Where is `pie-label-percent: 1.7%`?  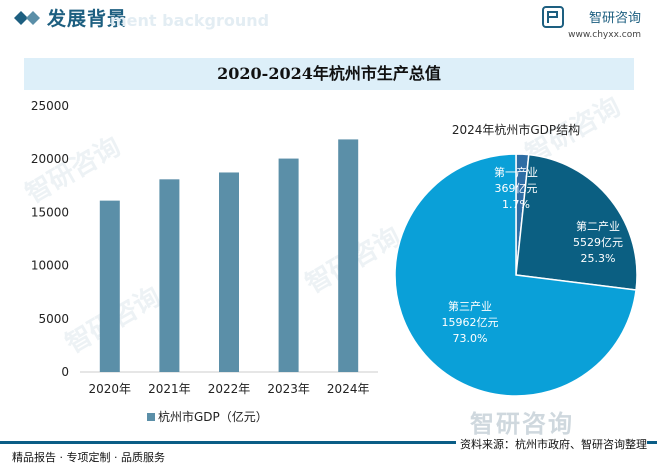 pie-label-percent: 1.7% is located at coordinates (516, 204).